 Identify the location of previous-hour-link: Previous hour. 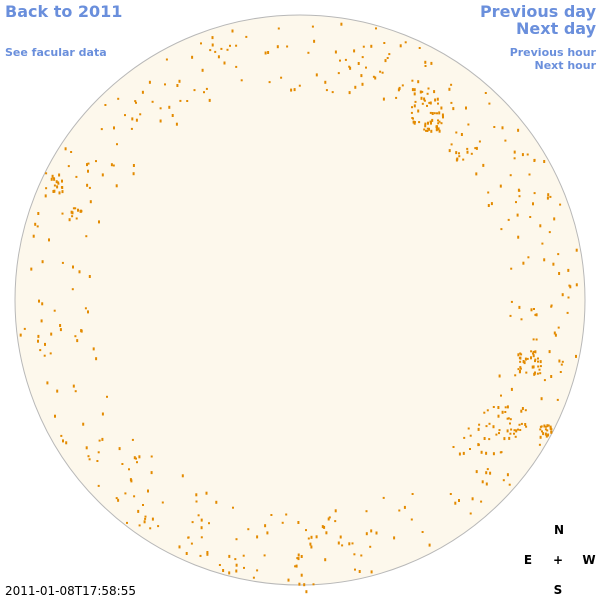
(553, 52).